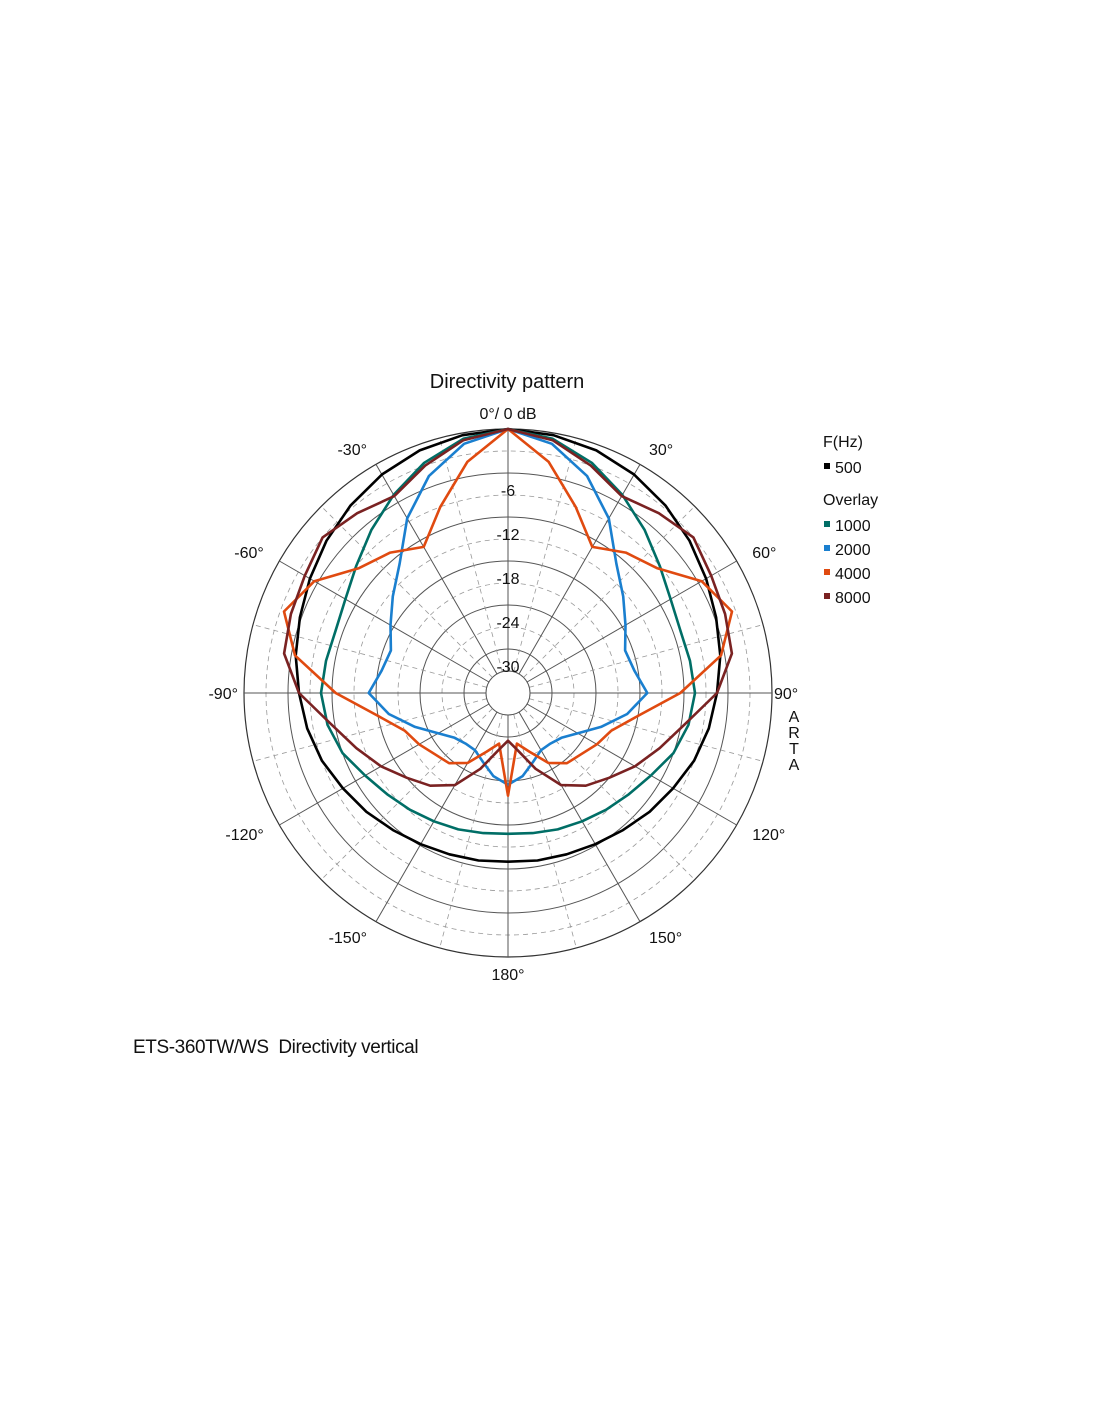 This screenshot has height=1422, width=1100. What do you see at coordinates (764, 553) in the screenshot?
I see `angle-label: 60°` at bounding box center [764, 553].